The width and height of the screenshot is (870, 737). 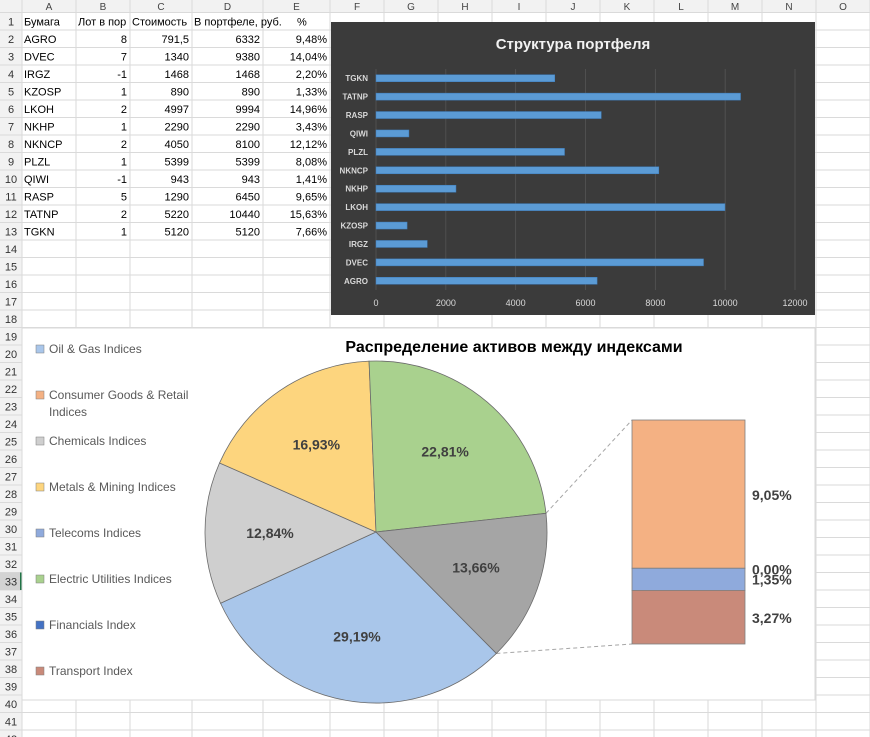 What do you see at coordinates (354, 226) in the screenshot?
I see `bar-category-label: KZOSP` at bounding box center [354, 226].